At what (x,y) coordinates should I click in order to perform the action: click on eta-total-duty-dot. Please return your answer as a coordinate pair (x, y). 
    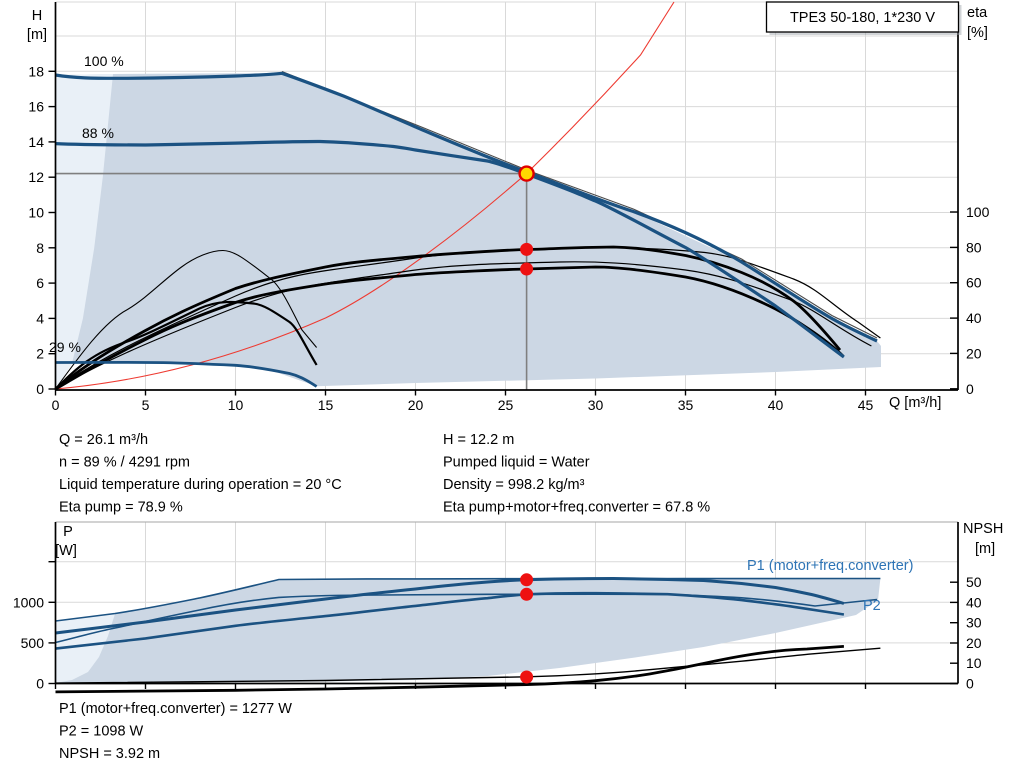
    Looking at the image, I should click on (527, 269).